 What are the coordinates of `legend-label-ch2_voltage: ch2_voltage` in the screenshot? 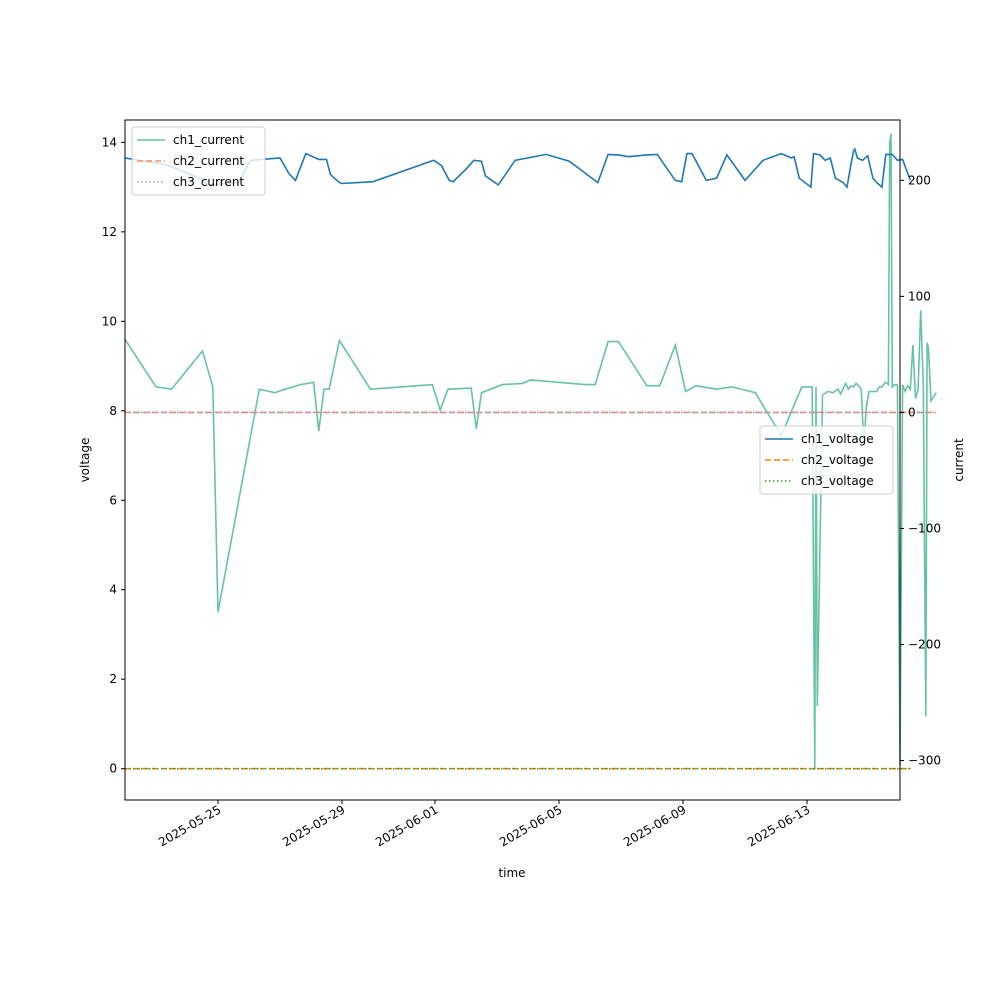 It's located at (837, 460).